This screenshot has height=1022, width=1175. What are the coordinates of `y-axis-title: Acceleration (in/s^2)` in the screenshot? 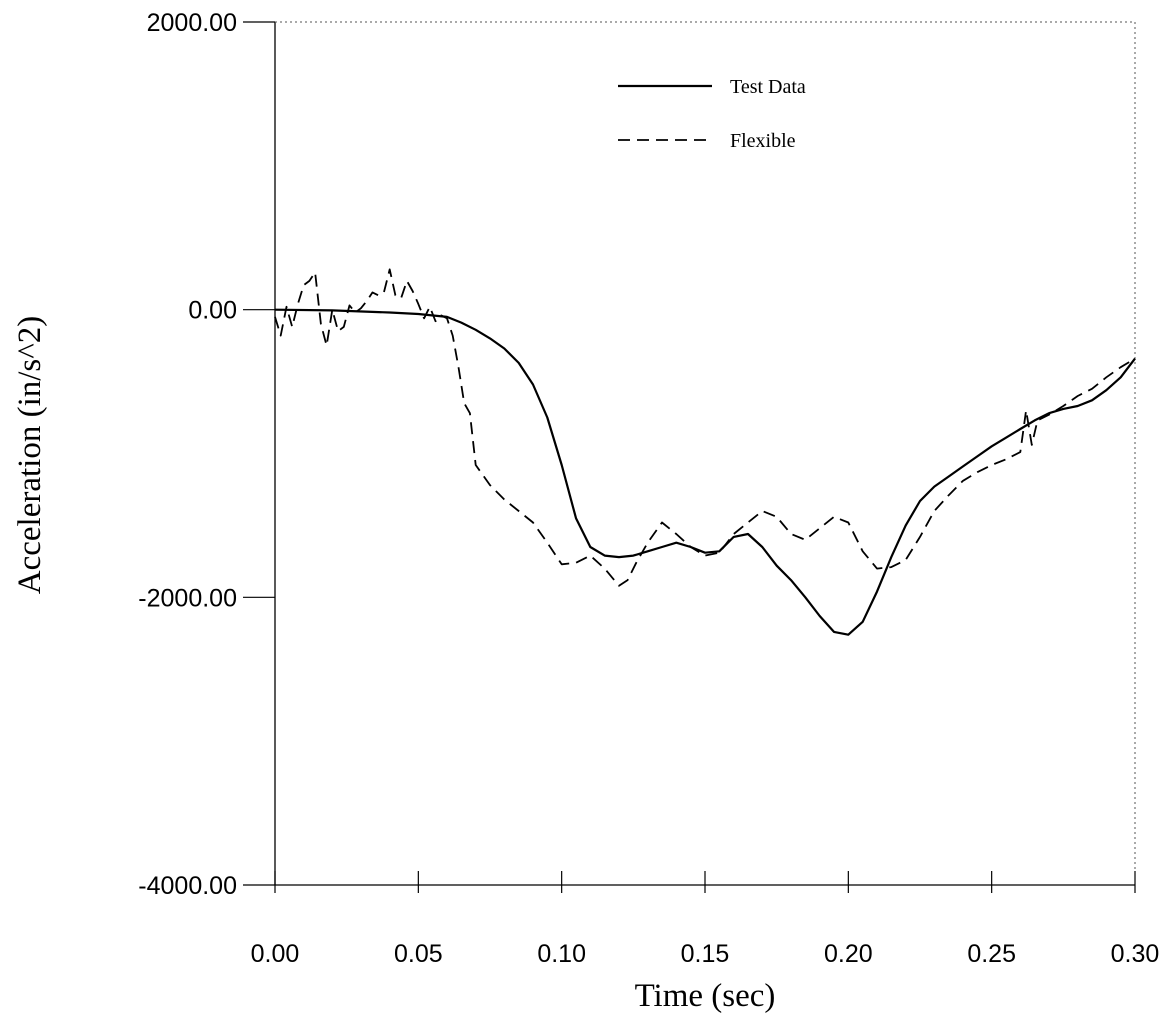 It's located at (30, 455).